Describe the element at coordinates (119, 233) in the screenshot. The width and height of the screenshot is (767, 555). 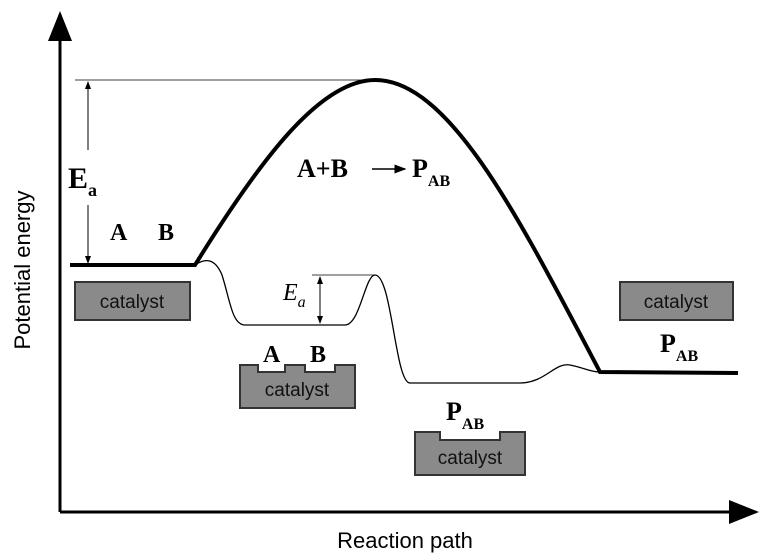
I see `reactant-label: A` at that location.